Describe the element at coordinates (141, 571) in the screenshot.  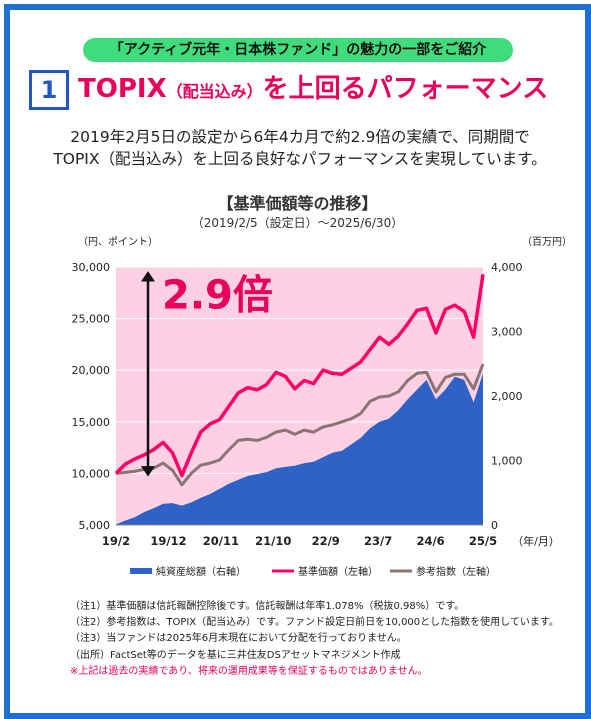
I see `legend-swatch-net-assets` at that location.